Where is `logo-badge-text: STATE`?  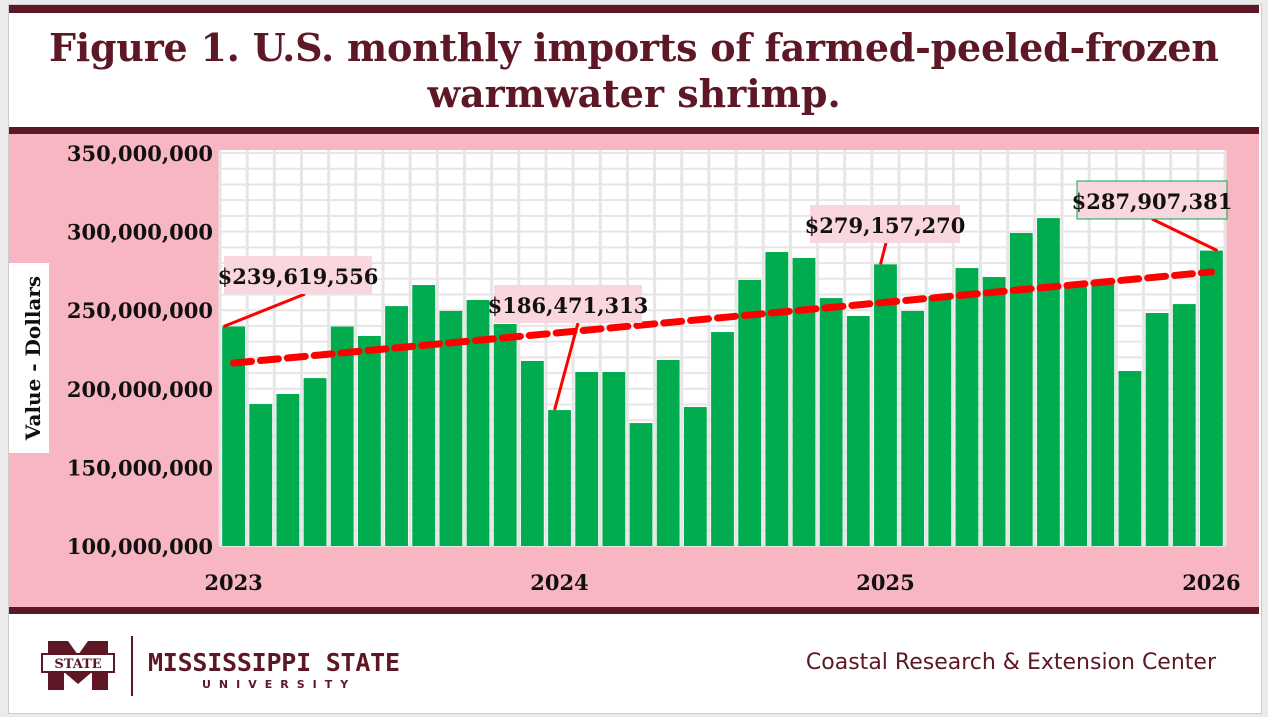
logo-badge-text: STATE is located at coordinates (77, 664).